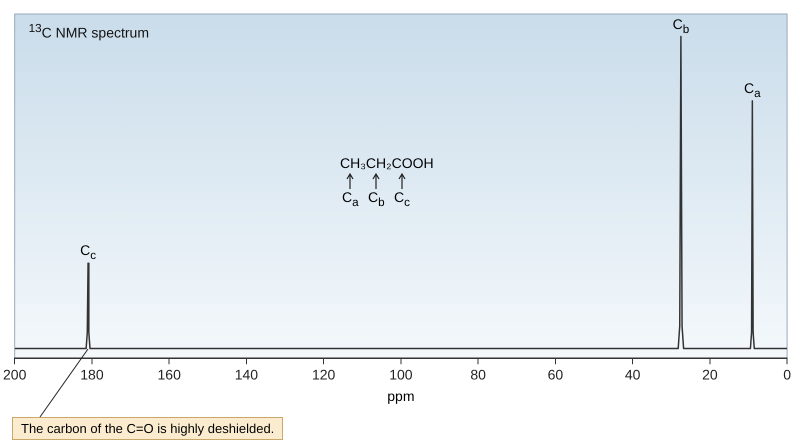 The image size is (794, 447). Describe the element at coordinates (246, 374) in the screenshot. I see `x-tick-label: 140` at that location.